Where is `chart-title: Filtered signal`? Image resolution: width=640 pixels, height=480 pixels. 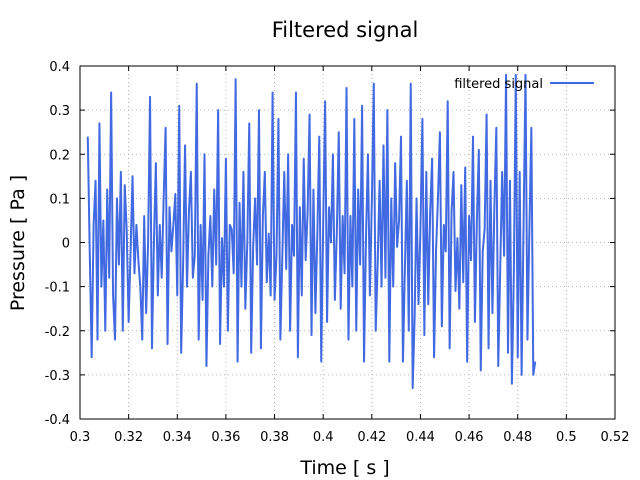
chart-title: Filtered signal is located at coordinates (345, 30).